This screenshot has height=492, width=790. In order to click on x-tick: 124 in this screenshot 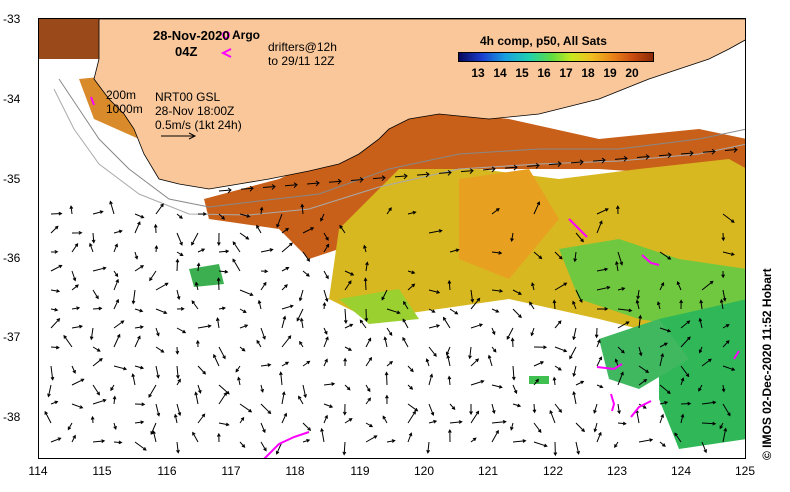, I will do `click(681, 471)`.